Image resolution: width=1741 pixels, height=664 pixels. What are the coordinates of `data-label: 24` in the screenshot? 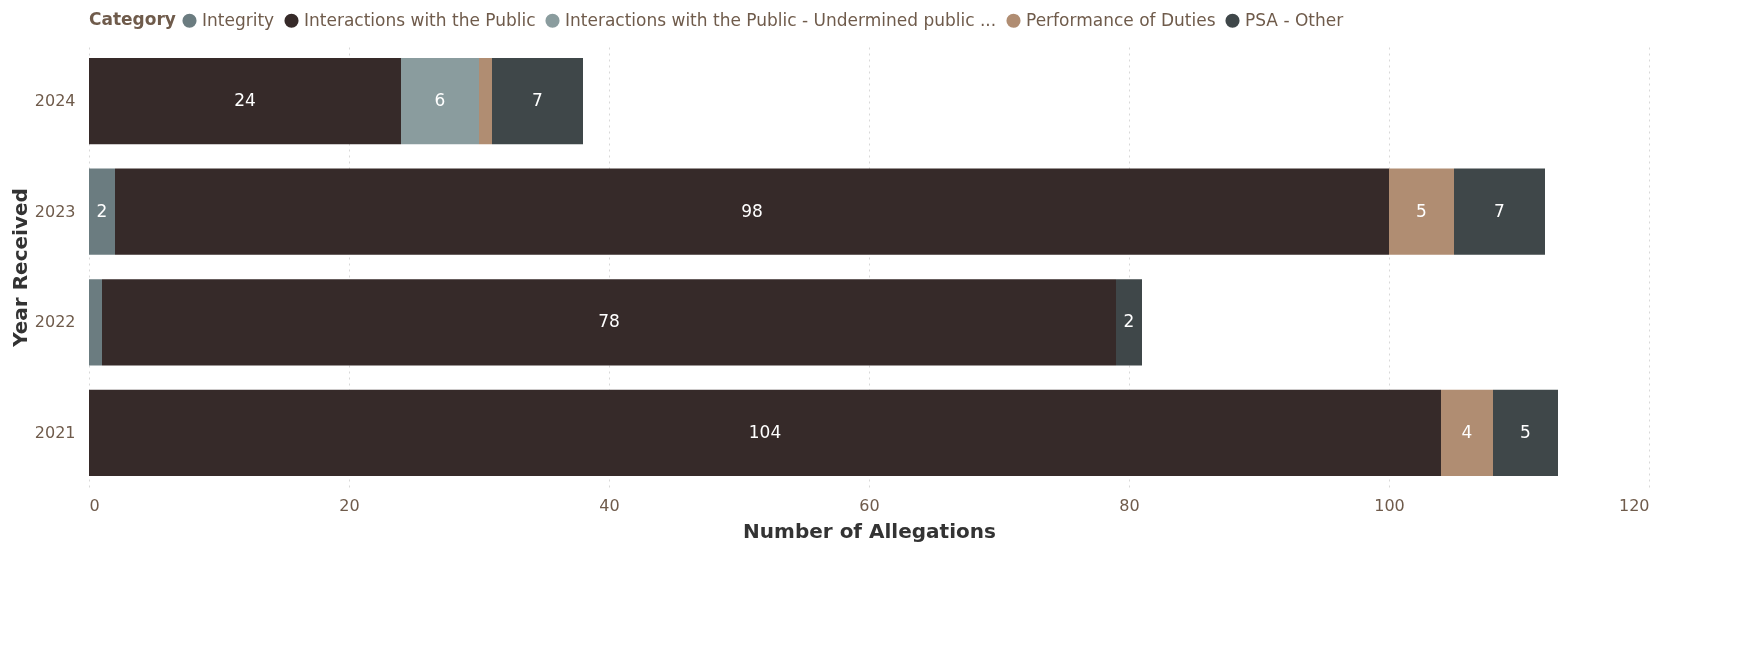 It's located at (245, 100).